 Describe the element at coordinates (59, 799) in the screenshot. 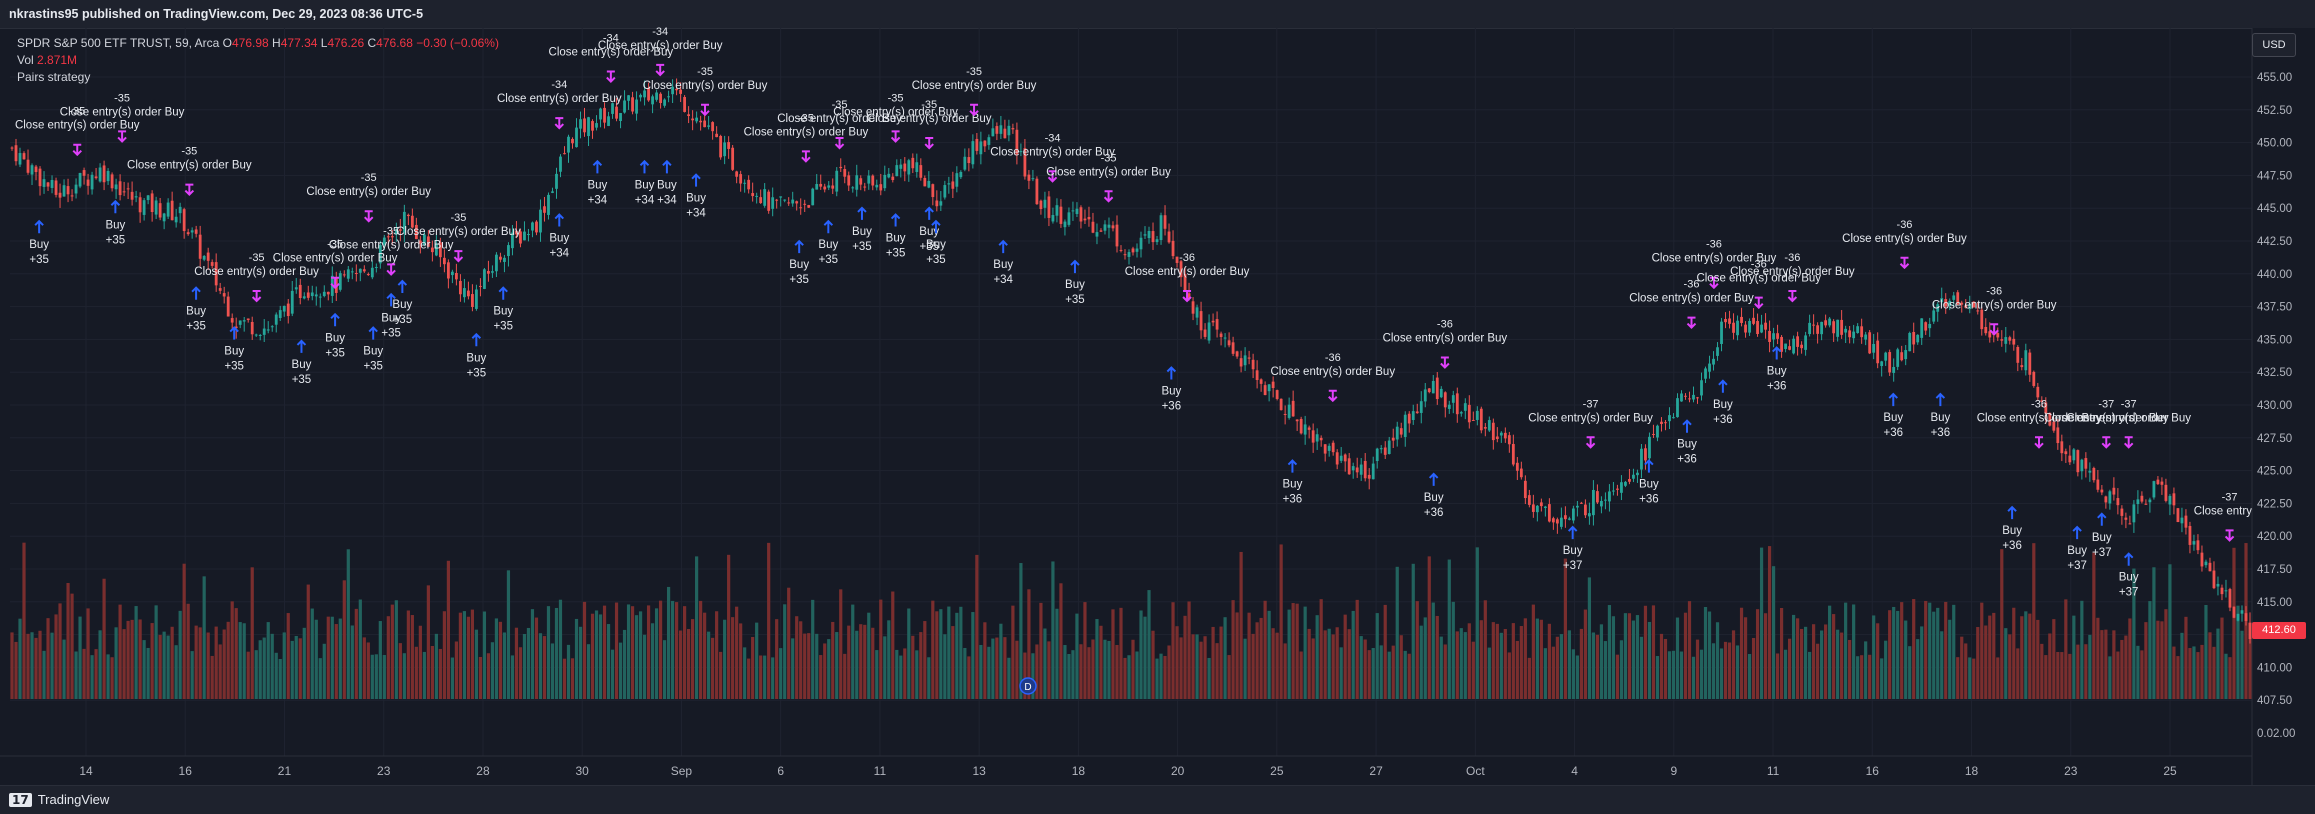

I see `tradingview-logo: 17 TradingView` at that location.